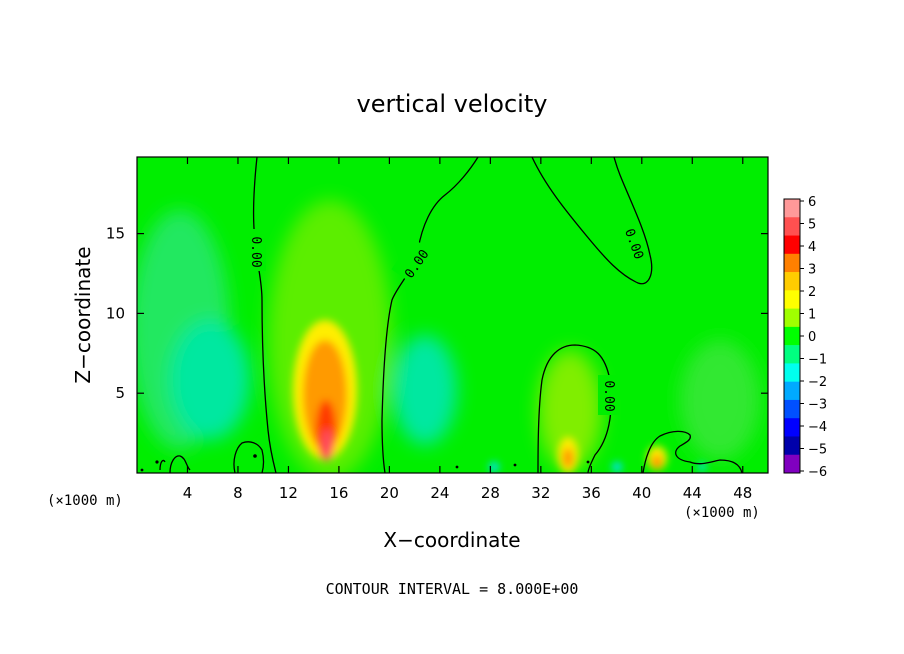 The width and height of the screenshot is (904, 654). Describe the element at coordinates (439, 493) in the screenshot. I see `x-tick-label: 24` at that location.